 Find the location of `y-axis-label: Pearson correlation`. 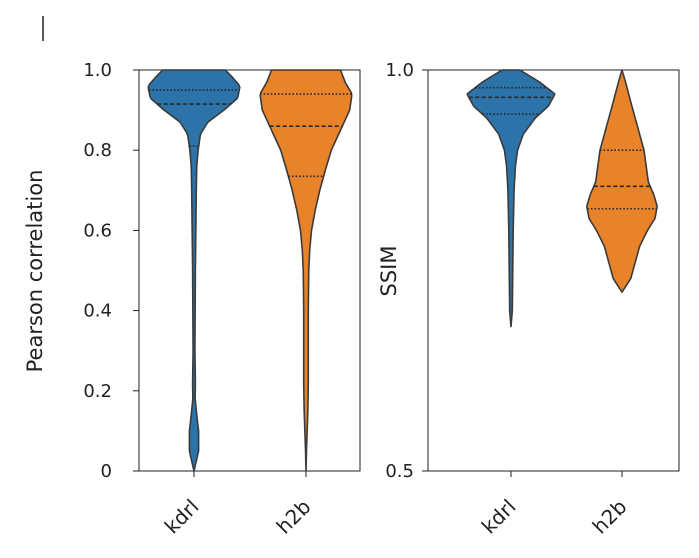

y-axis-label: Pearson correlation is located at coordinates (35, 271).